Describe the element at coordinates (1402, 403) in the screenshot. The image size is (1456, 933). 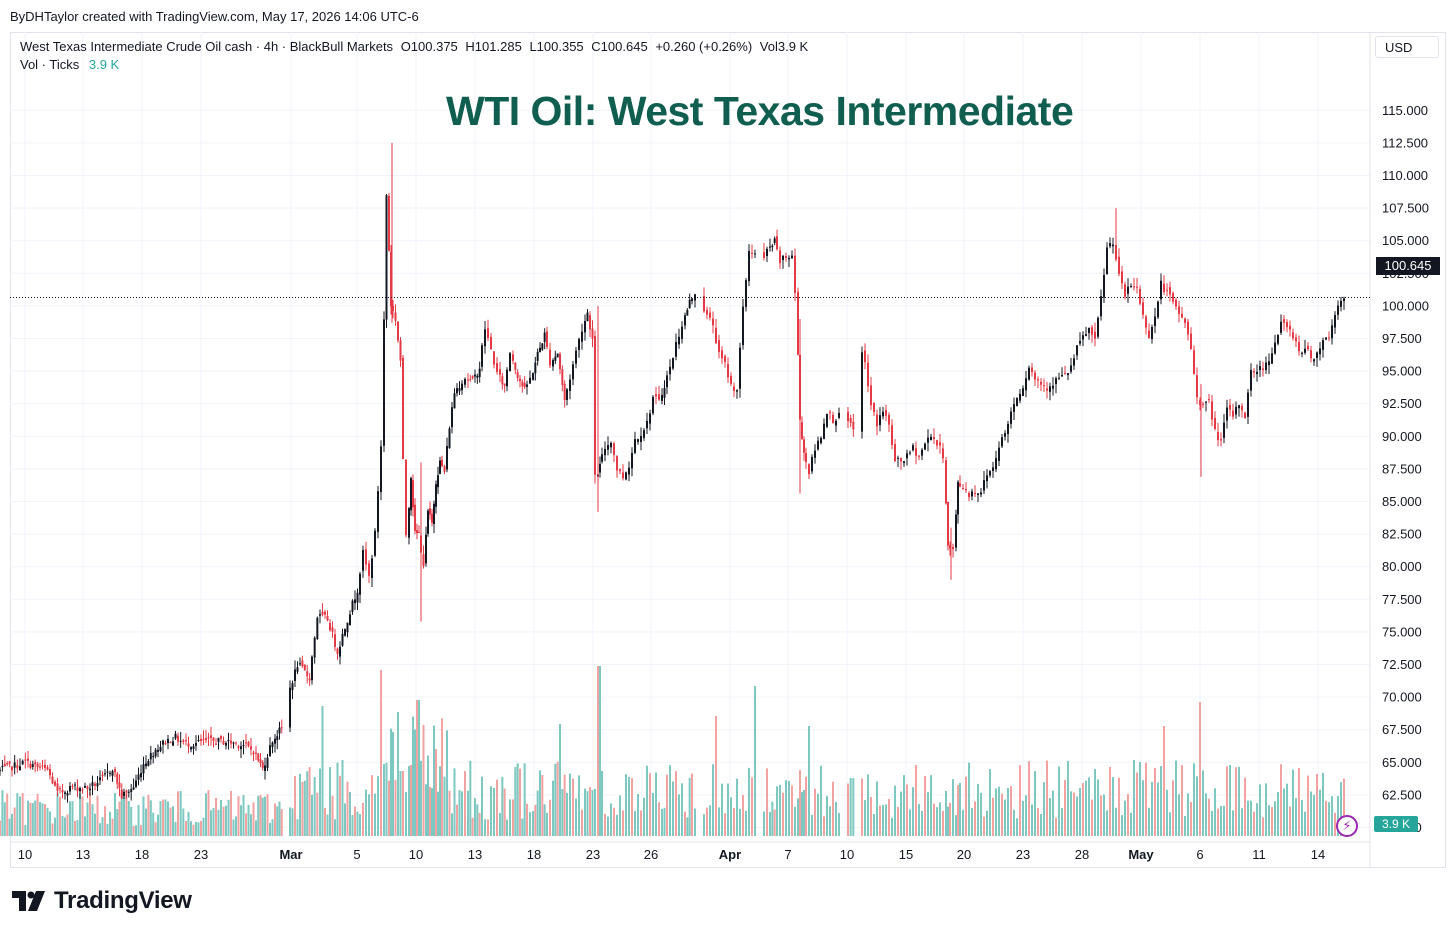
I see `y-tick-label: 92.500` at that location.